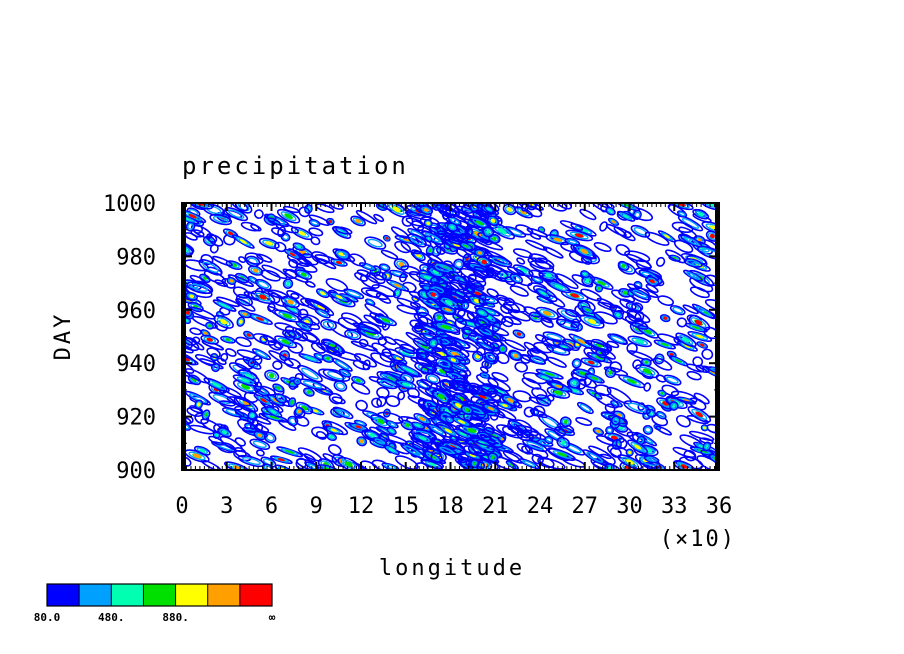  Describe the element at coordinates (719, 506) in the screenshot. I see `x-tick-label: 36` at that location.